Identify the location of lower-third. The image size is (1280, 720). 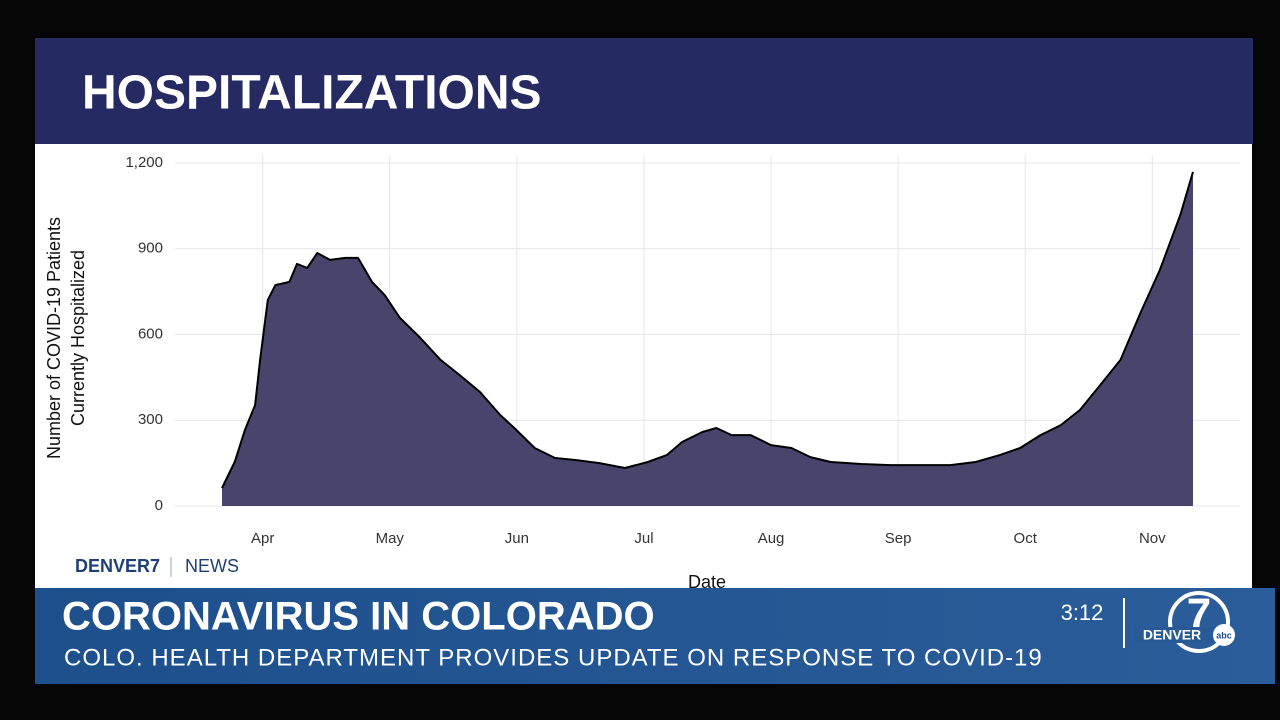
(655, 636).